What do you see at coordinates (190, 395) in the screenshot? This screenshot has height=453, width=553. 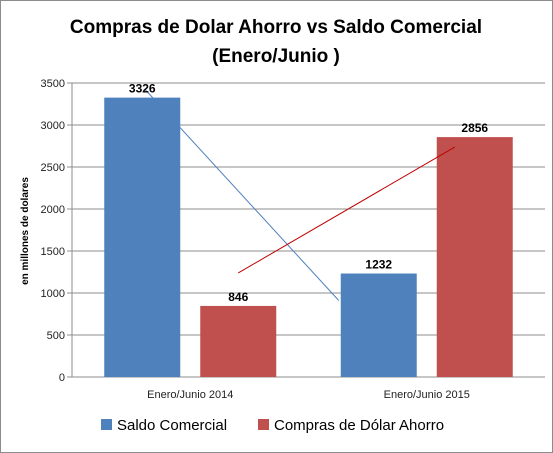 I see `x-tick-label: Enero/Junio 2014` at bounding box center [190, 395].